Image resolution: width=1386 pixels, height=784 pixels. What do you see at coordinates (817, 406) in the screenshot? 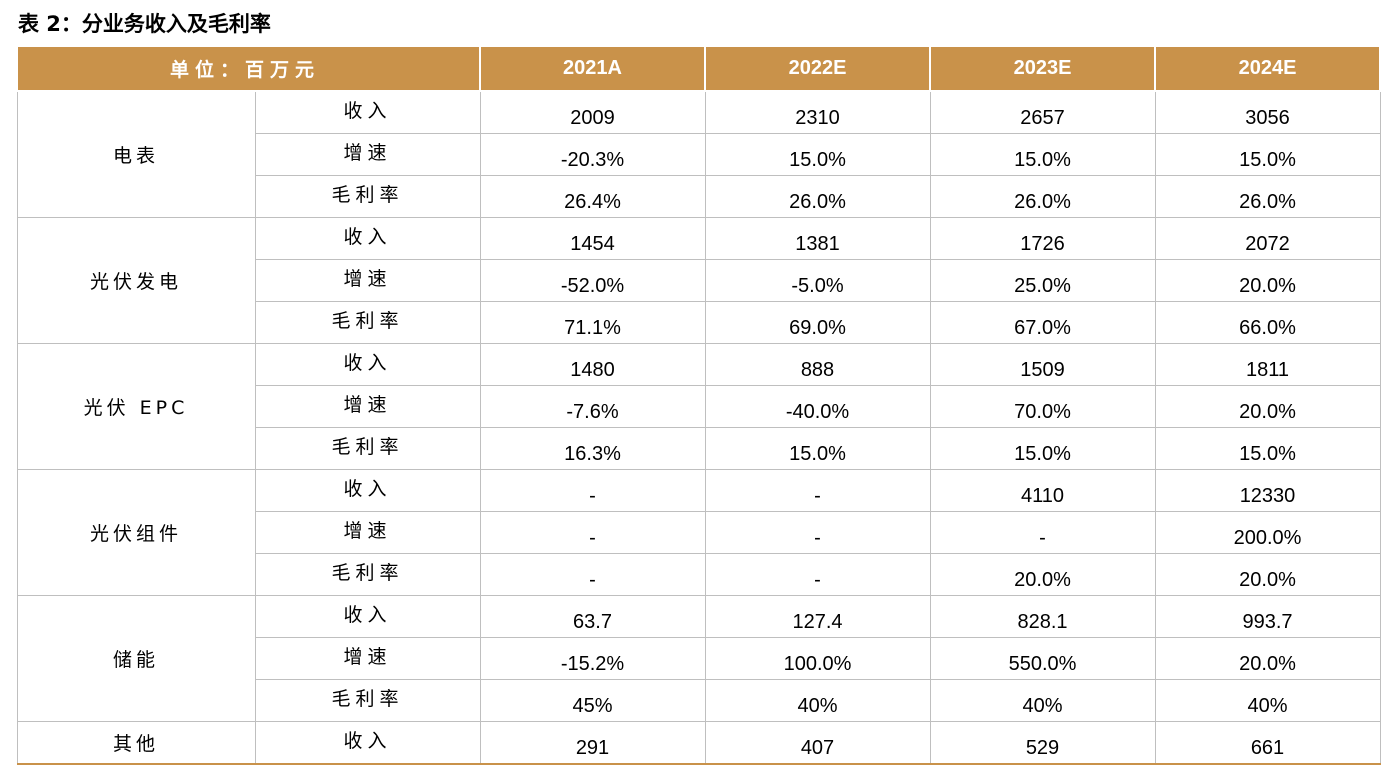
I see `value-cell: -40.0%` at bounding box center [817, 406].